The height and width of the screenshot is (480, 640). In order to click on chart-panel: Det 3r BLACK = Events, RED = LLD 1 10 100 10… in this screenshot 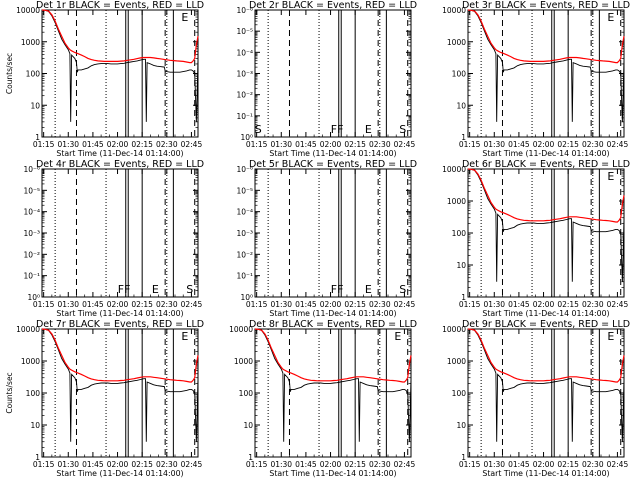, I will do `click(536, 79)`.